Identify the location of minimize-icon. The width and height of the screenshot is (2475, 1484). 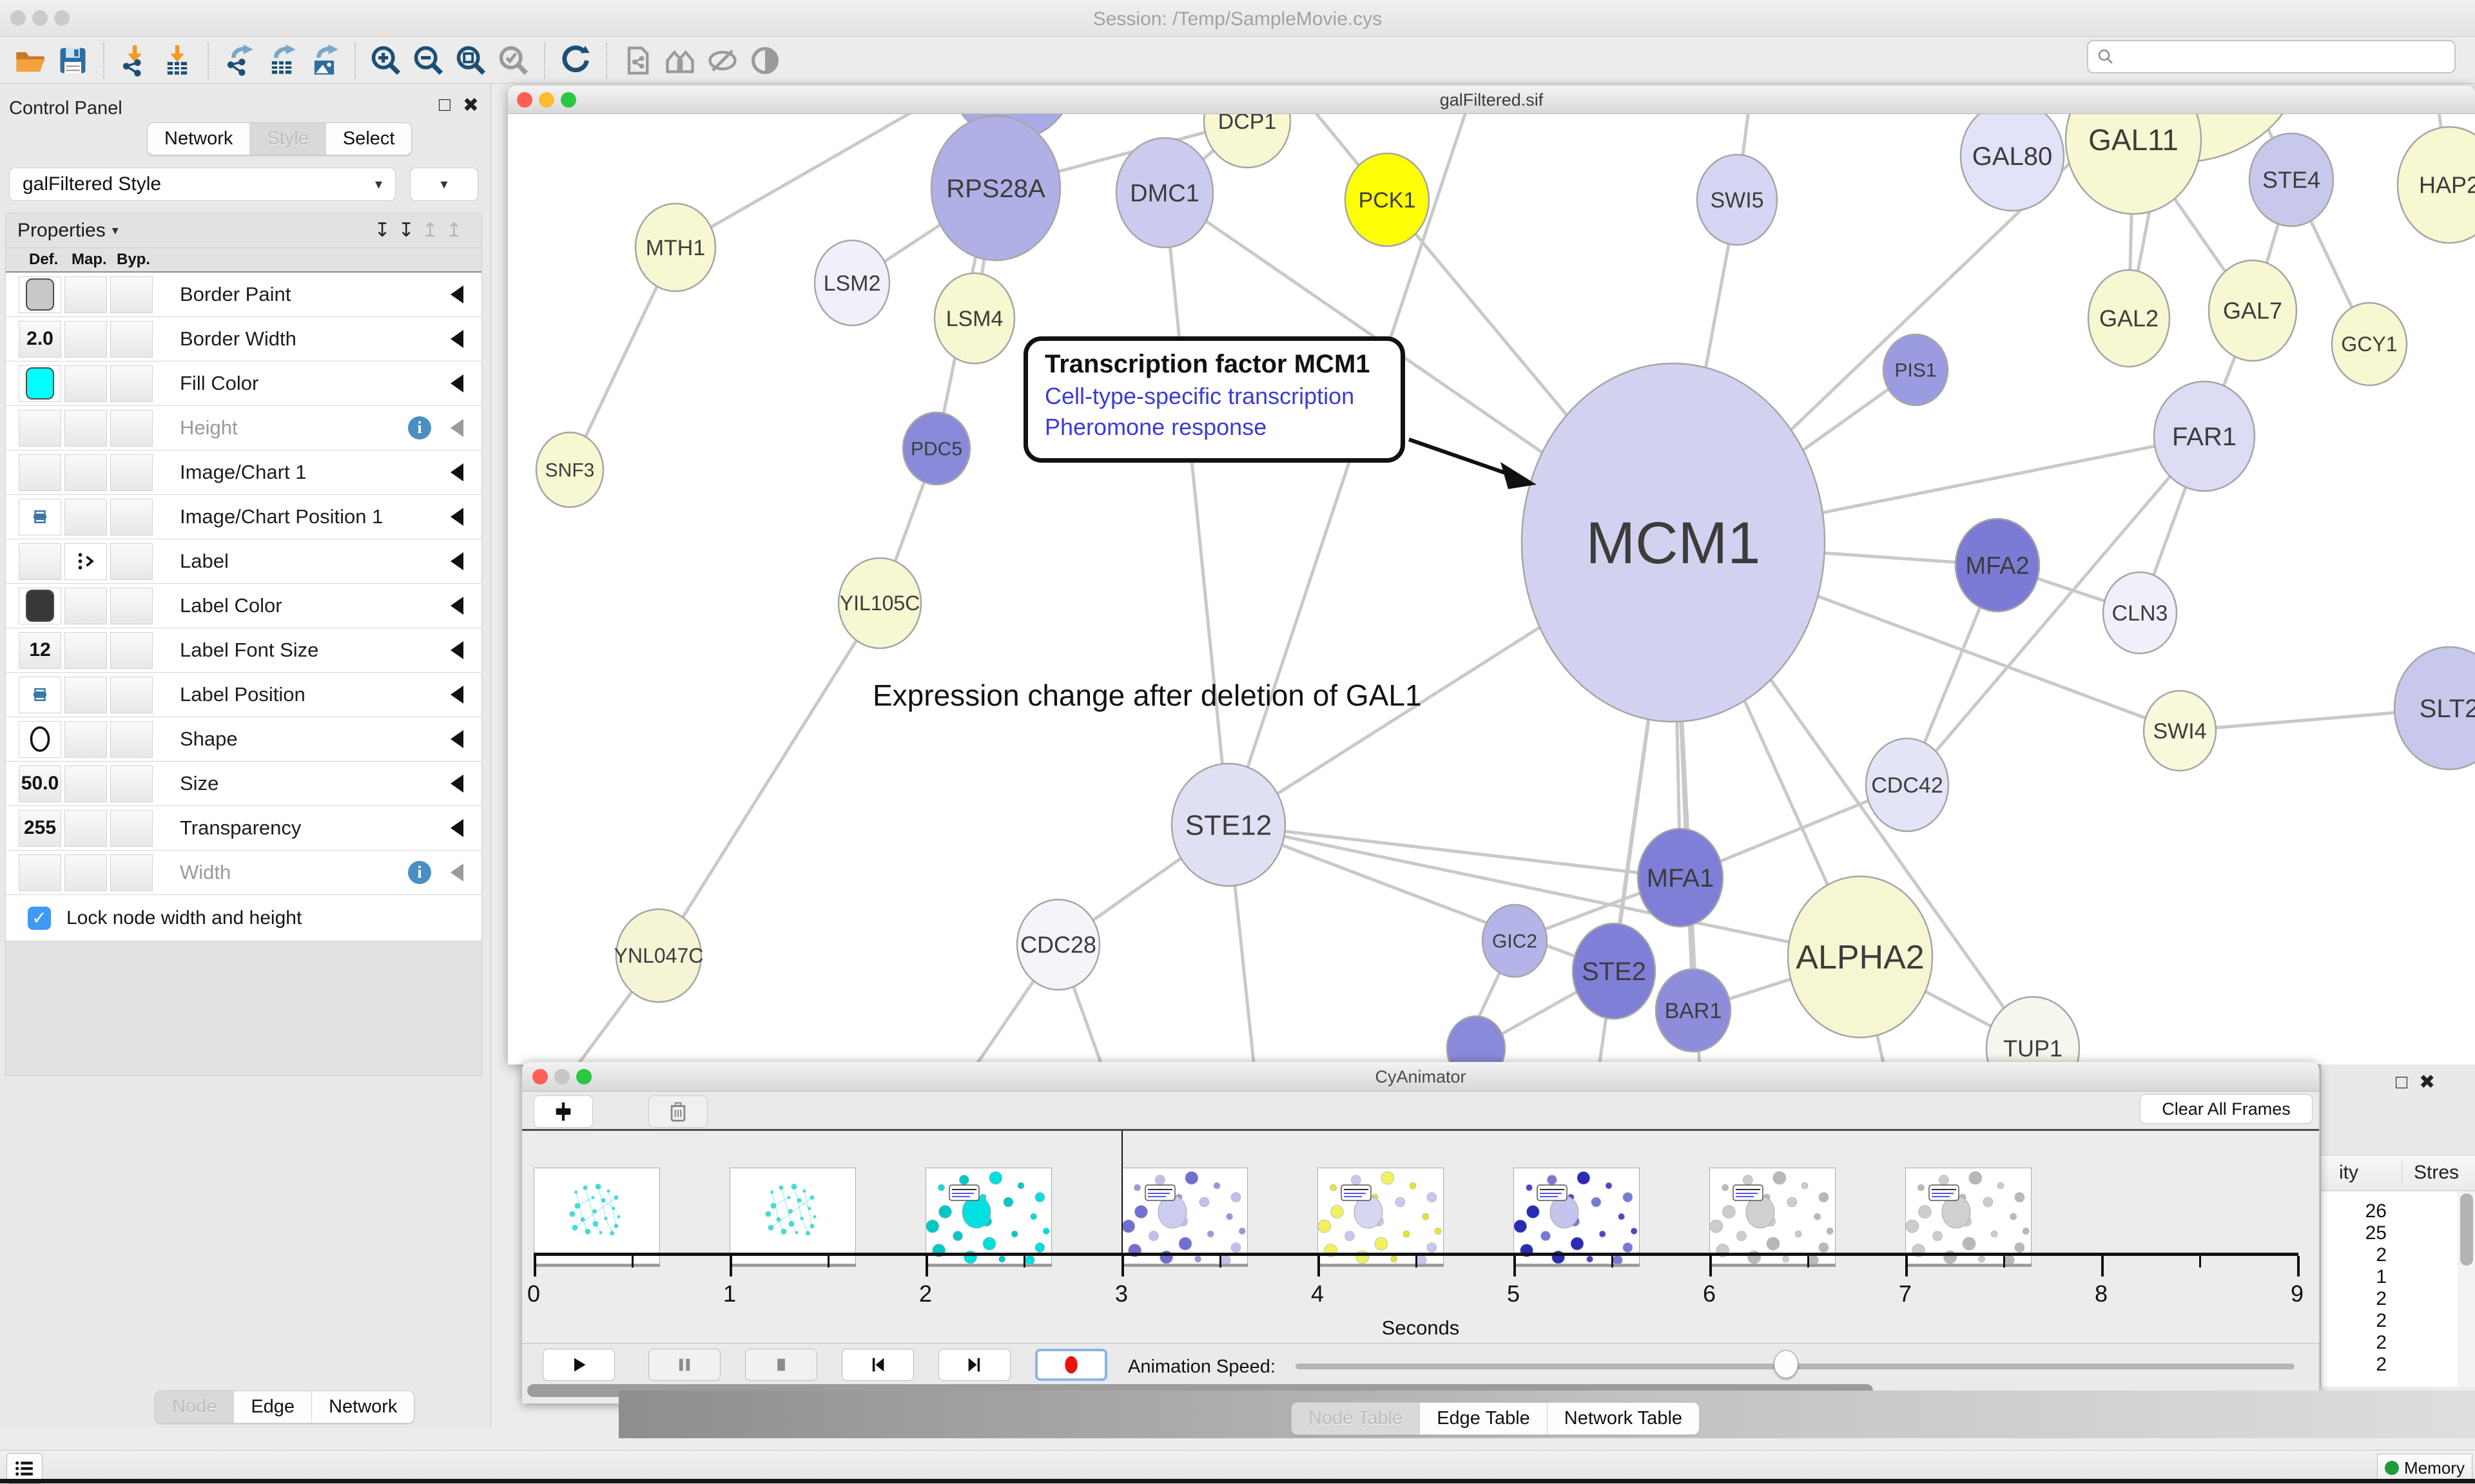
(546, 100).